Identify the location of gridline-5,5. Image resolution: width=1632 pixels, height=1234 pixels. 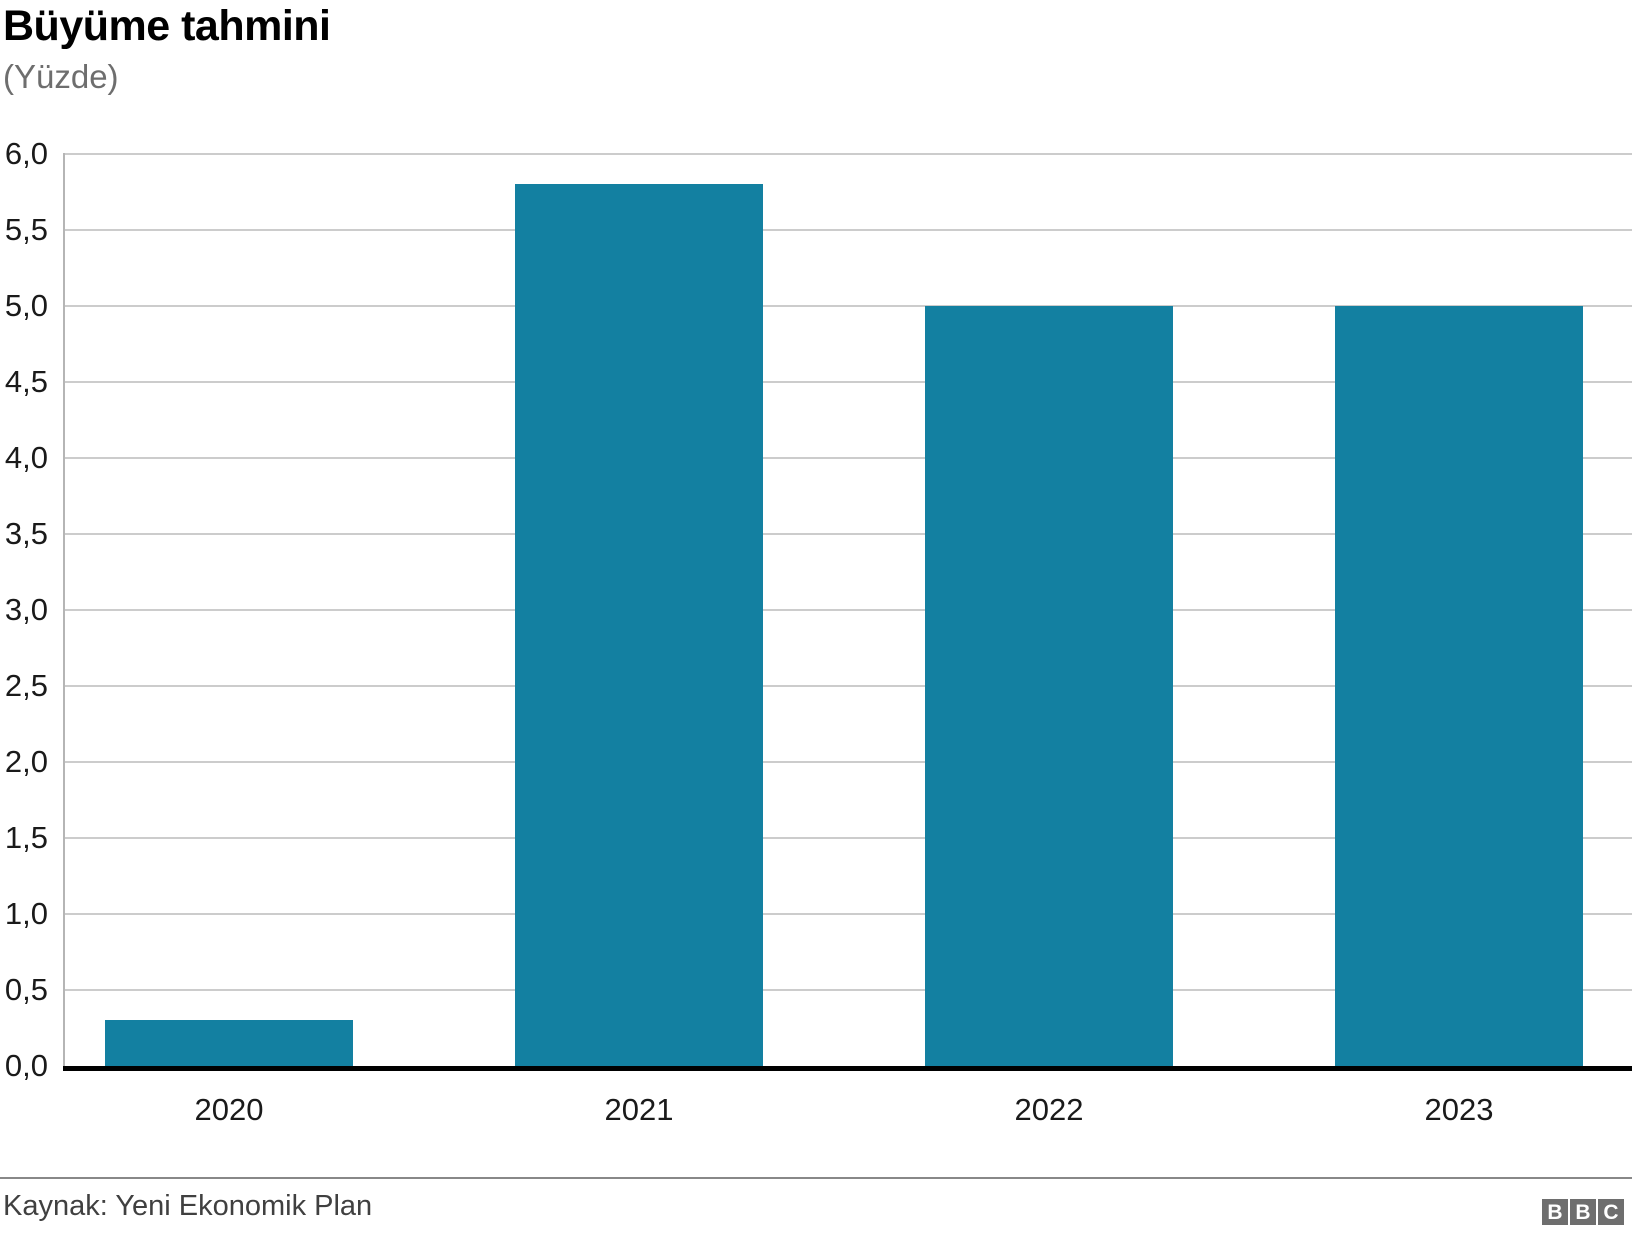
(848, 230).